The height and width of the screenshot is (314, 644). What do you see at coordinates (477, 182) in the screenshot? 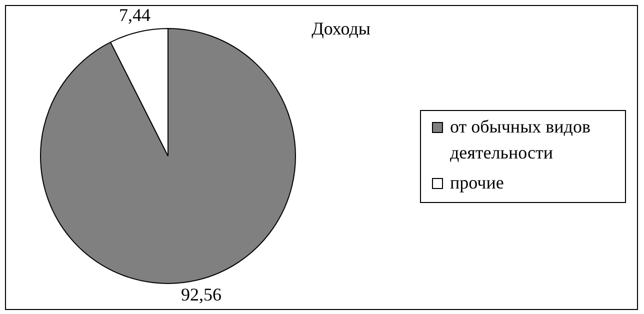
I see `legend-label: прочие` at bounding box center [477, 182].